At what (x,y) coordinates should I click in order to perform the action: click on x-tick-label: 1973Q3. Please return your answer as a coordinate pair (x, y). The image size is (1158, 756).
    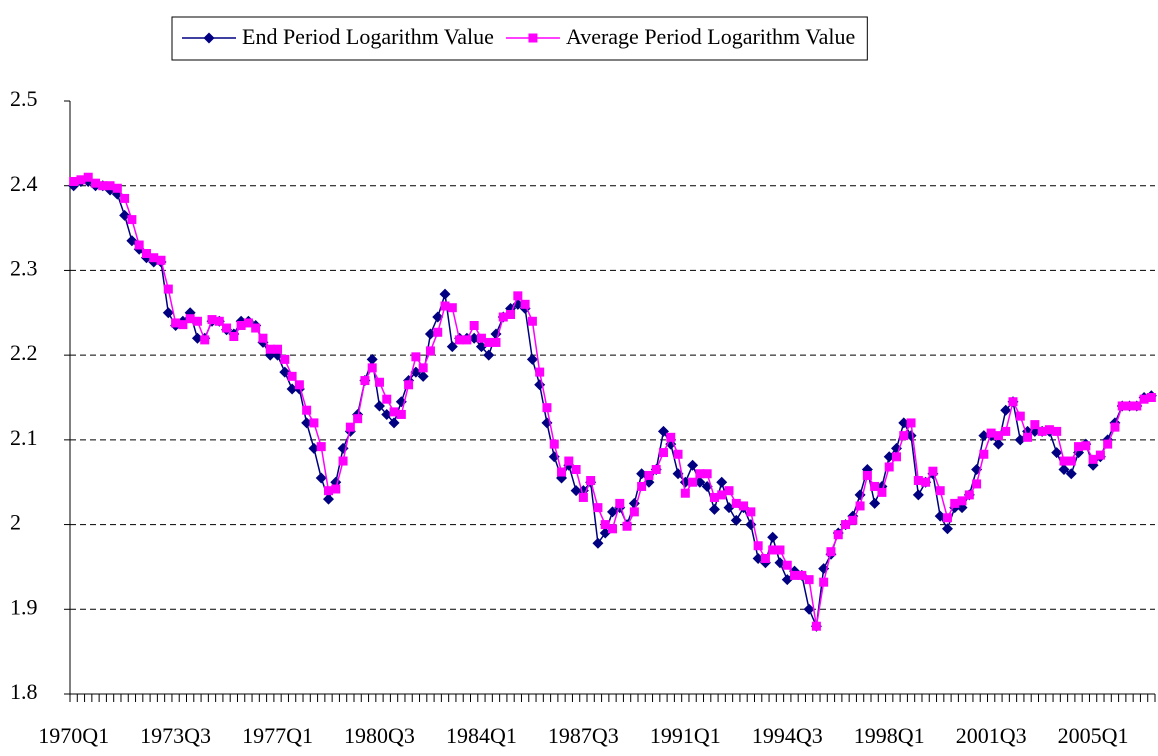
    Looking at the image, I should click on (175, 735).